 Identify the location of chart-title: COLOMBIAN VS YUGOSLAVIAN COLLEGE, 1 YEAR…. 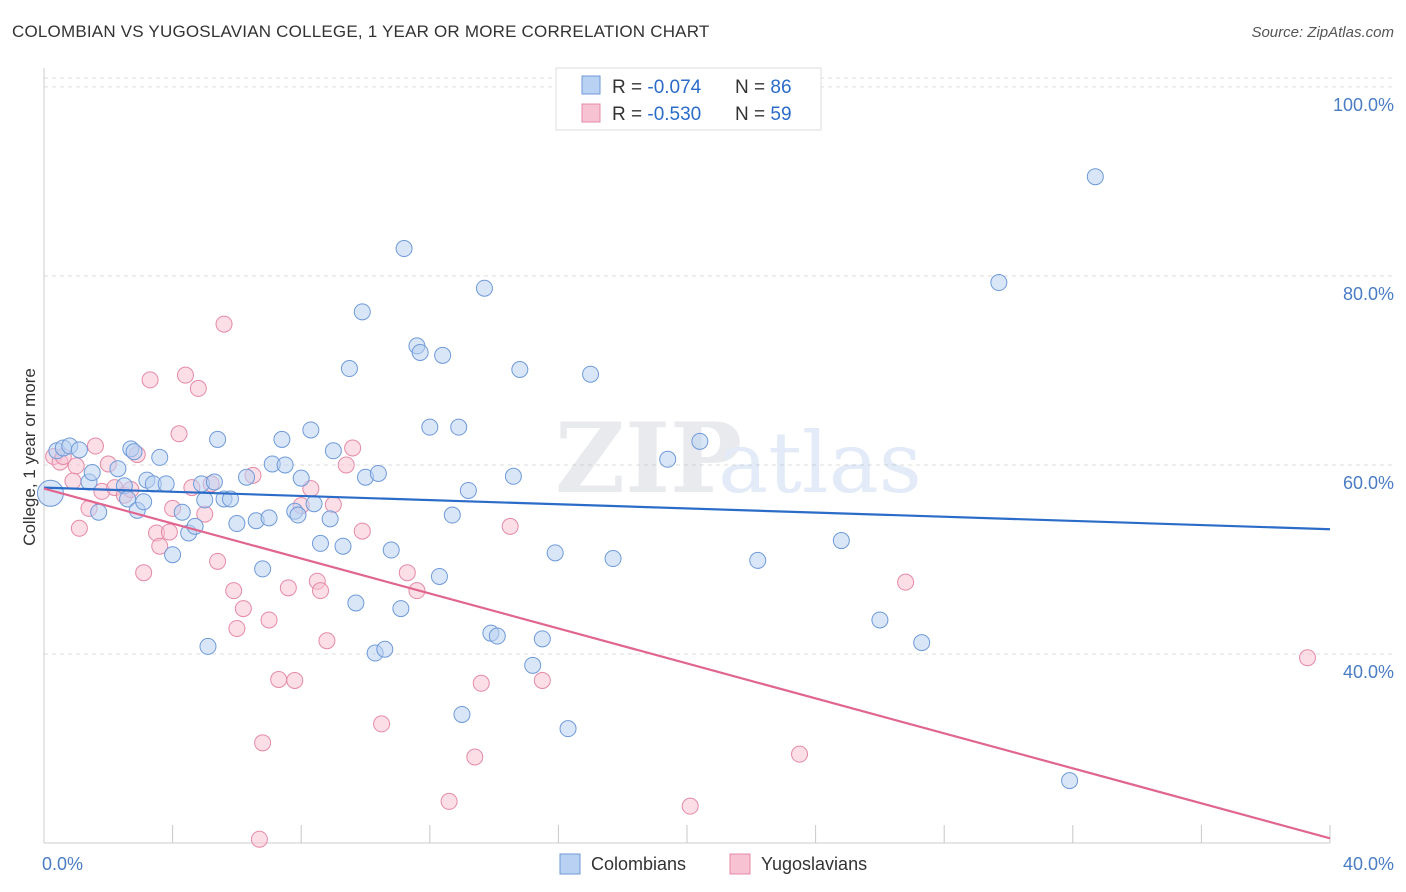
(361, 31).